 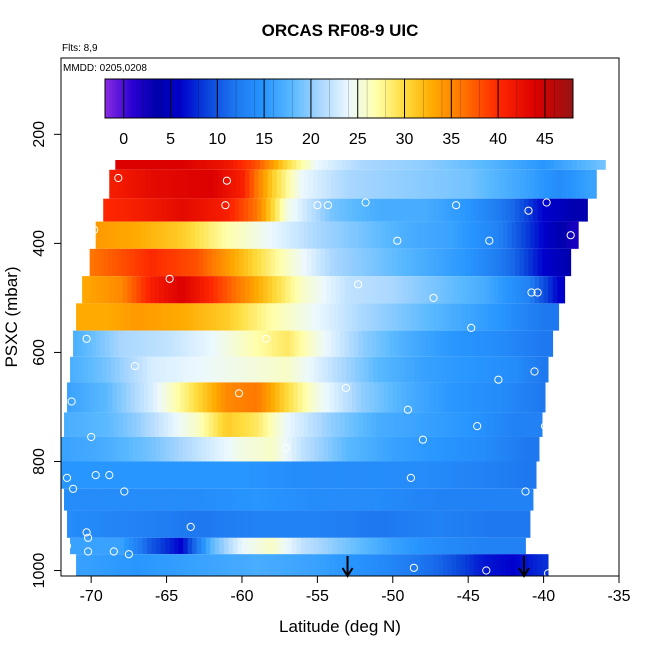 I want to click on data-point, so click(x=525, y=491).